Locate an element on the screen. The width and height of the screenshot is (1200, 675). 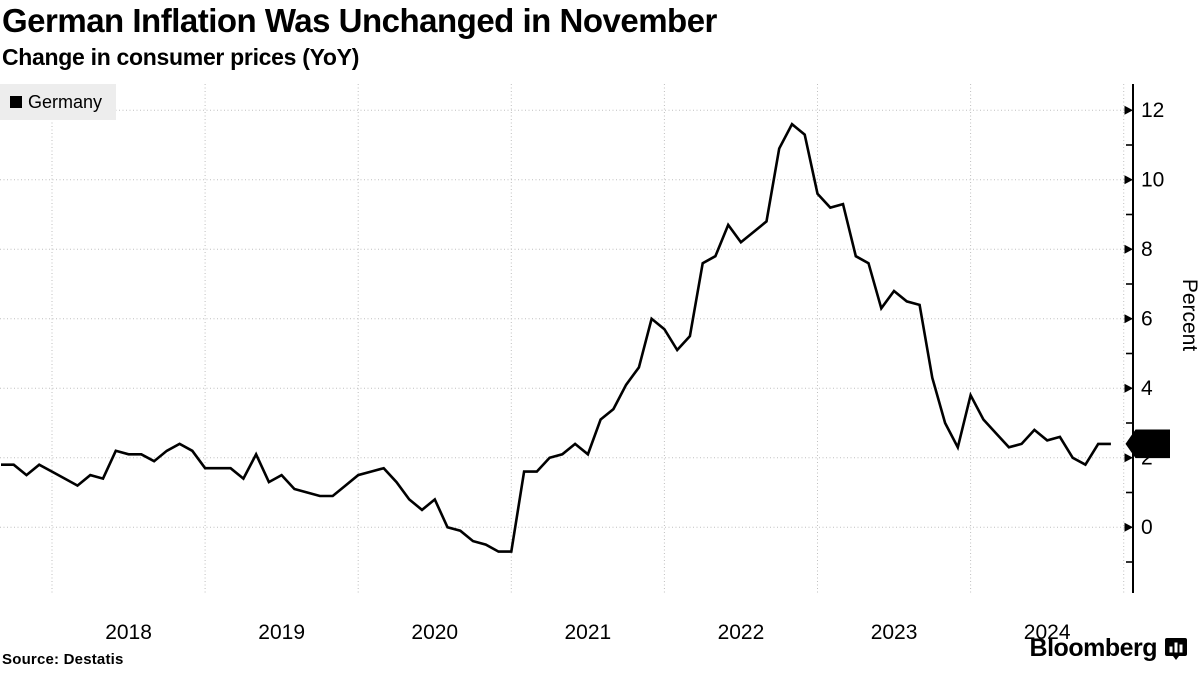
x-tick-label: 2022 is located at coordinates (741, 632).